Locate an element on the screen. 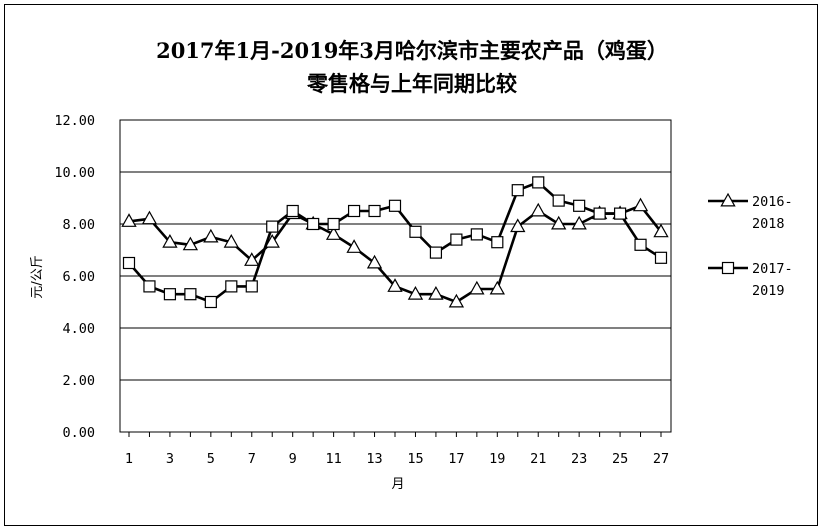  legend-label: 2019 is located at coordinates (768, 291).